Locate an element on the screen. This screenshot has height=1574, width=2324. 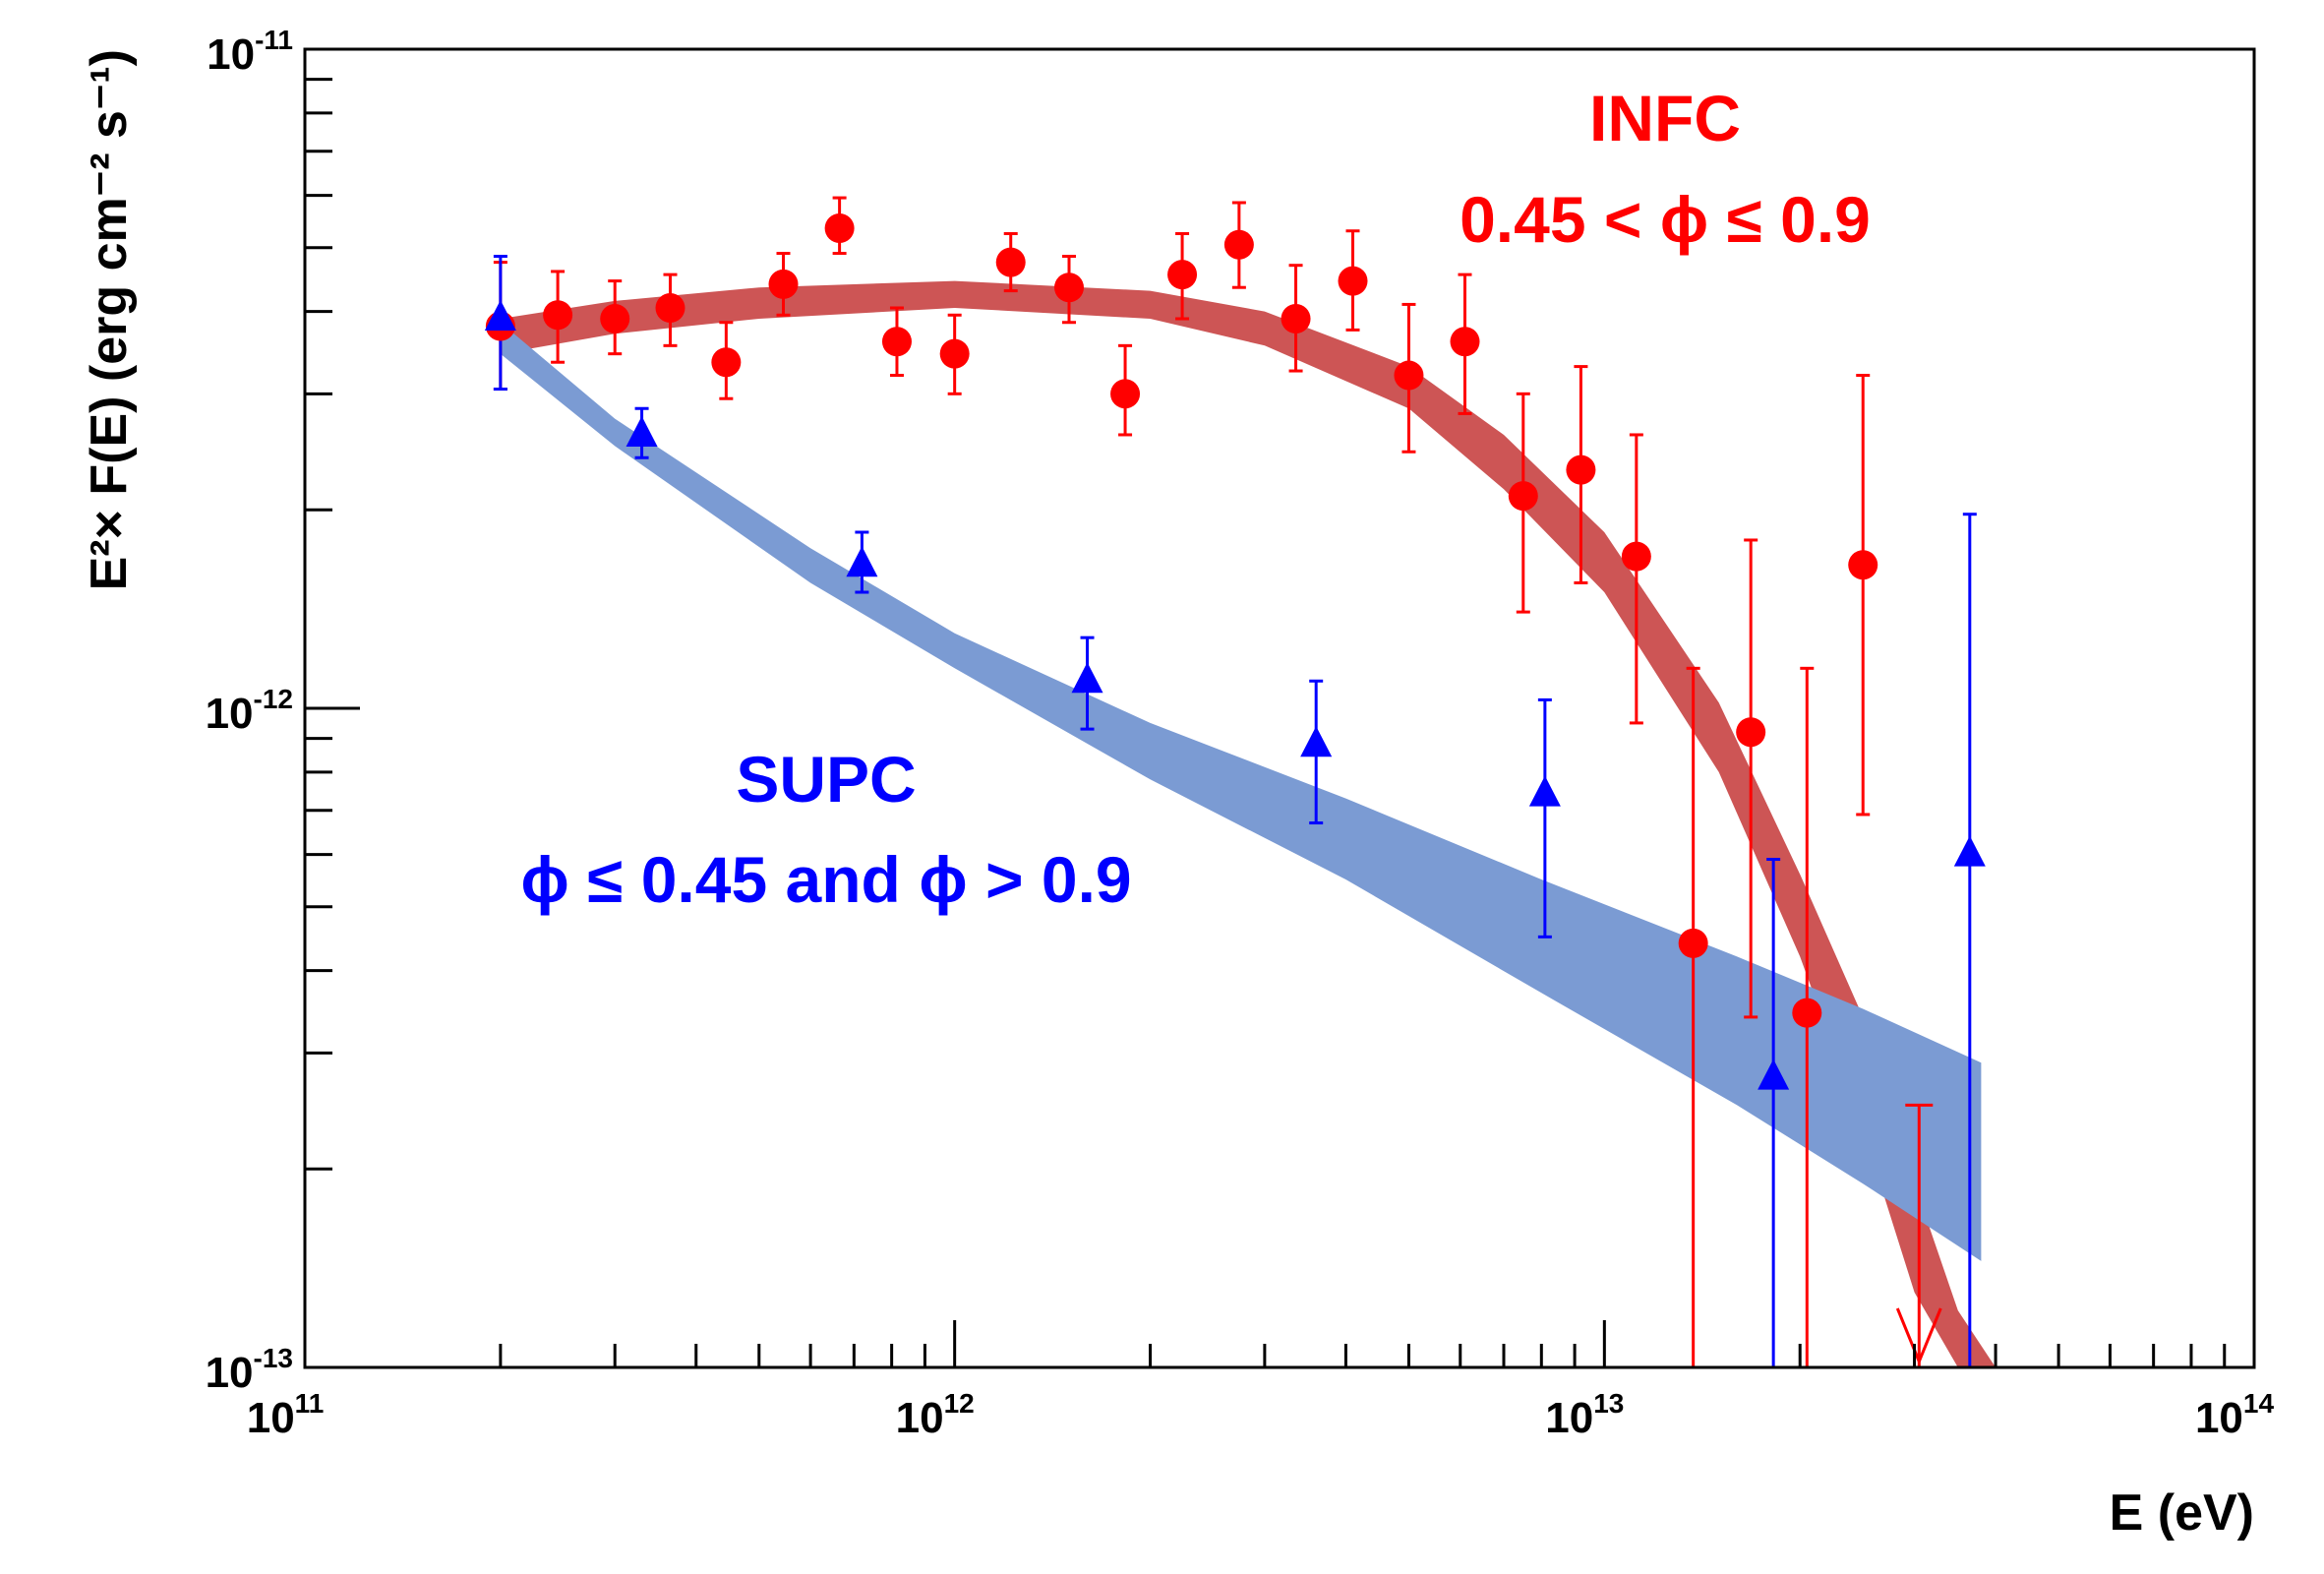
supc-phase-range-label: ϕ ≤ 0.45 and ϕ > 0.9 is located at coordinates (825, 879).